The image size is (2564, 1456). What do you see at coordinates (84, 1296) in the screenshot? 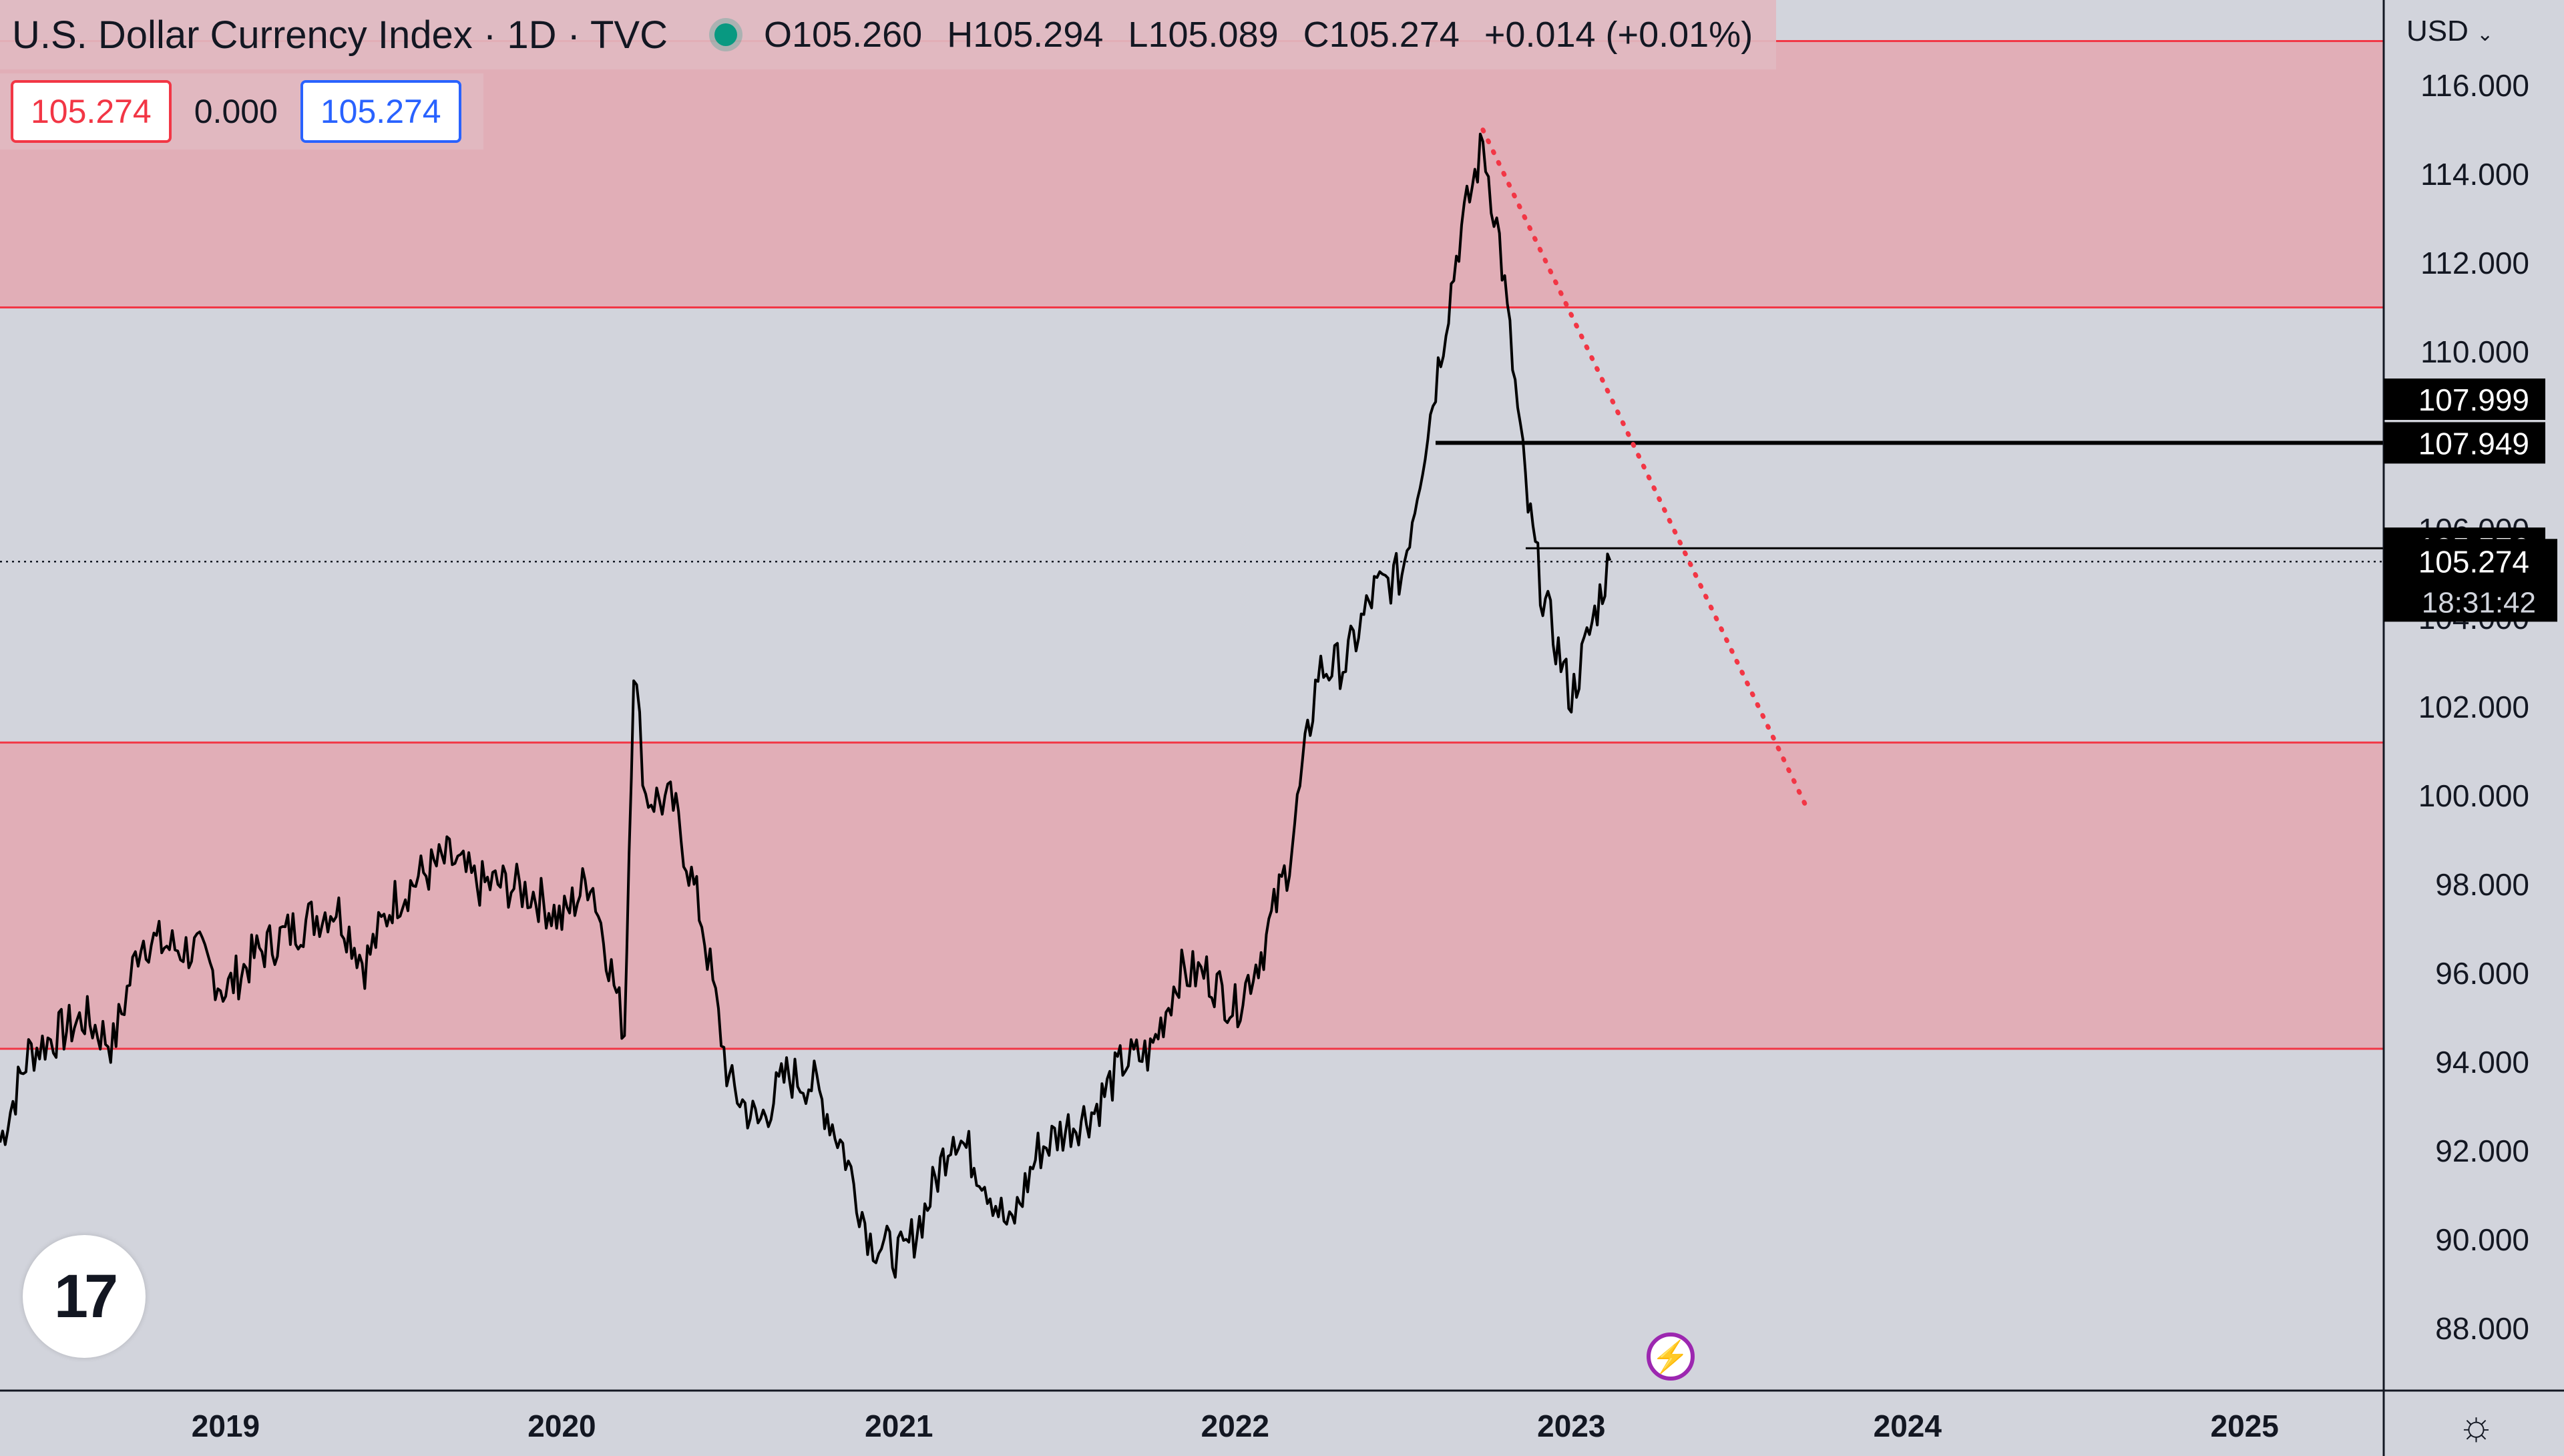
I see `tradingview-logo: 17` at bounding box center [84, 1296].